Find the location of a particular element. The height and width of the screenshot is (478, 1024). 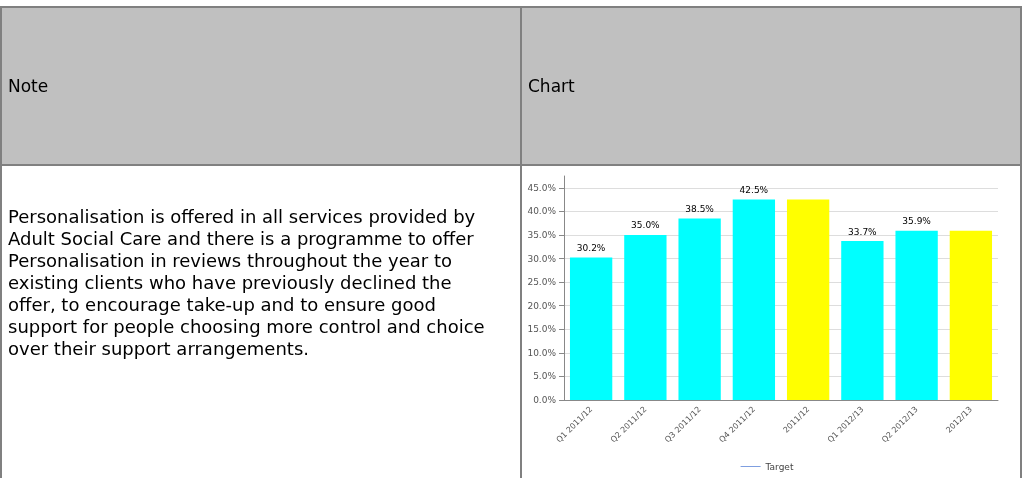

data-label: 35.9% is located at coordinates (917, 221).